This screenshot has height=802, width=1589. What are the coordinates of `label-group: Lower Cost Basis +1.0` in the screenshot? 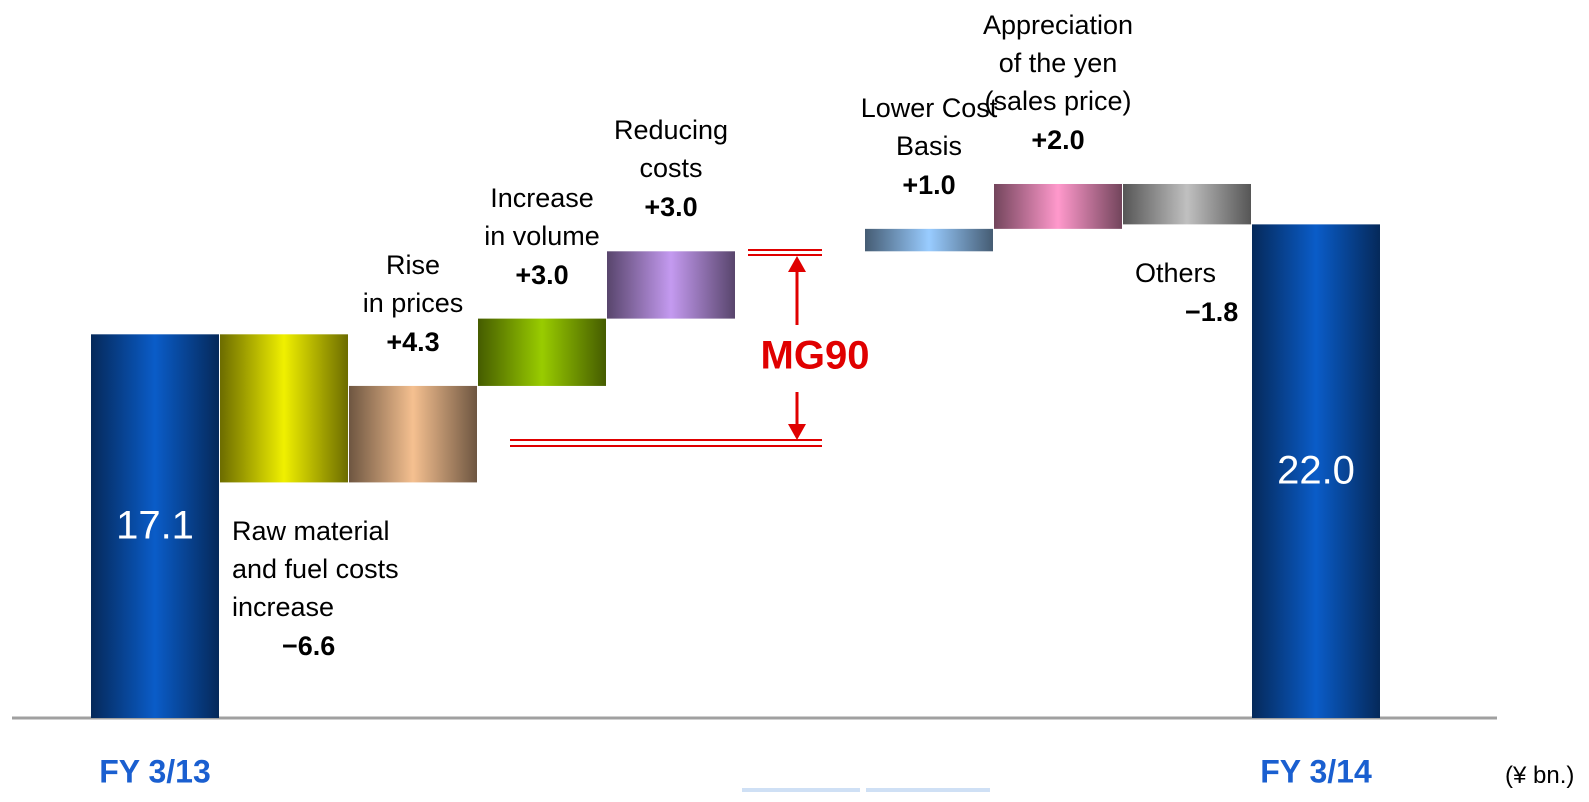 It's located at (929, 147).